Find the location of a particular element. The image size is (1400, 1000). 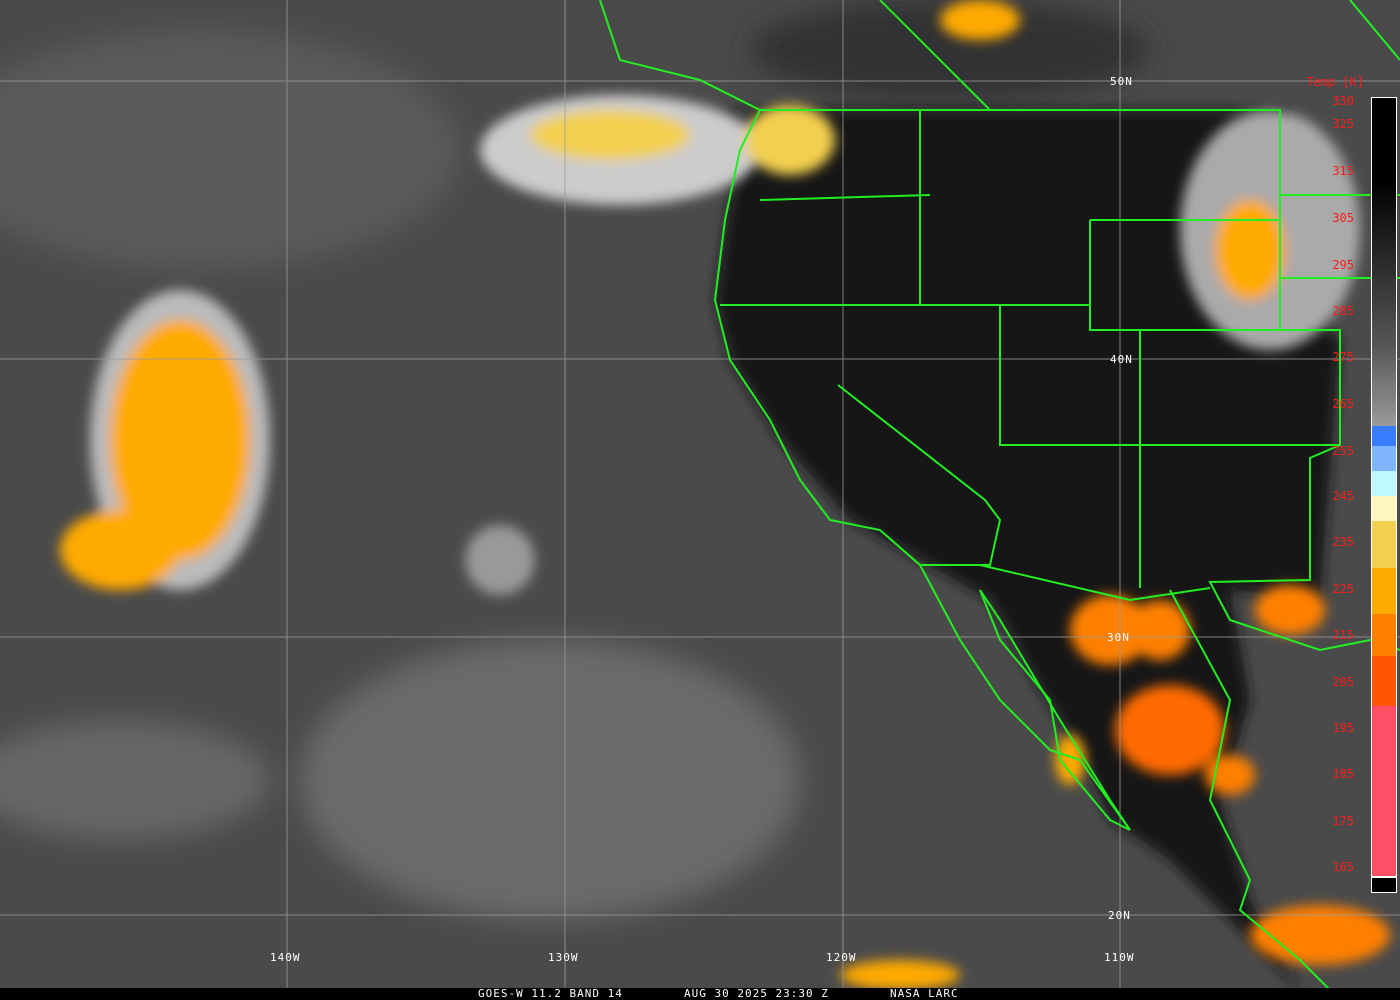

satellite-band: GOES-W 11.2 BAND 14 is located at coordinates (550, 993).